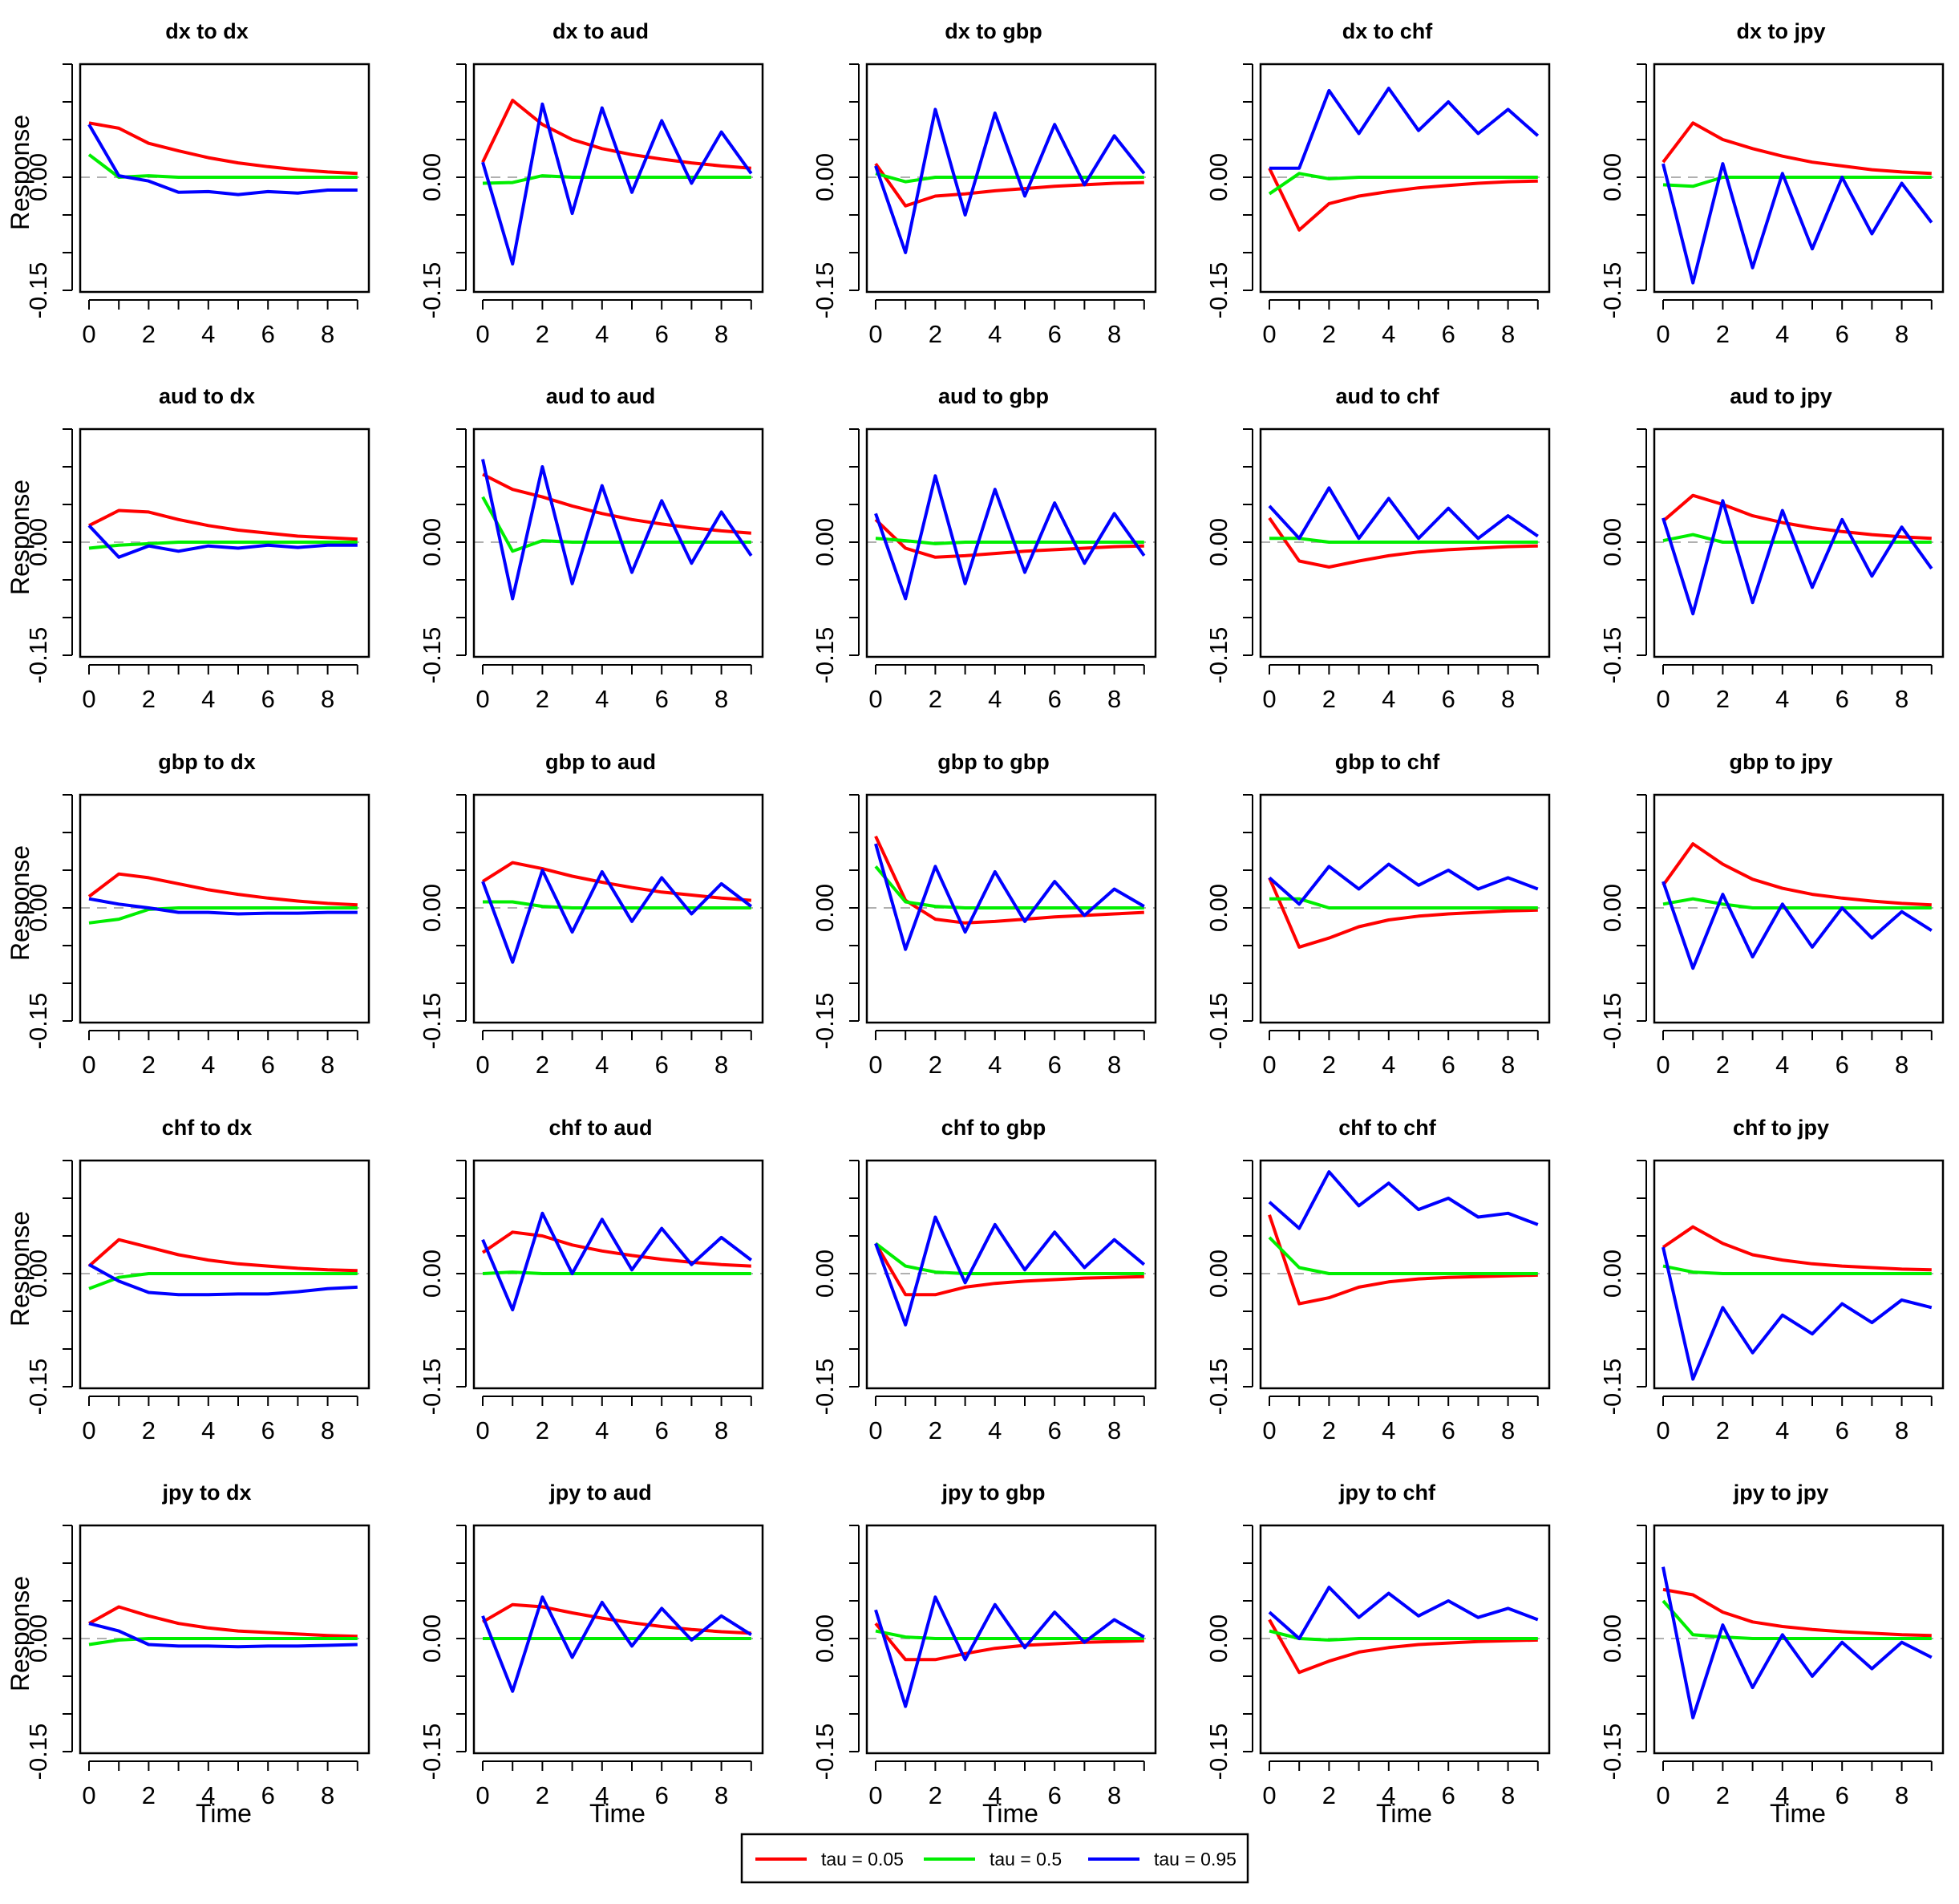 Image resolution: width=1959 pixels, height=1904 pixels. I want to click on panel-aud-to-dx: aud to dx -0.15 0.00 0 2 4 6 8 Response, so click(188, 548).